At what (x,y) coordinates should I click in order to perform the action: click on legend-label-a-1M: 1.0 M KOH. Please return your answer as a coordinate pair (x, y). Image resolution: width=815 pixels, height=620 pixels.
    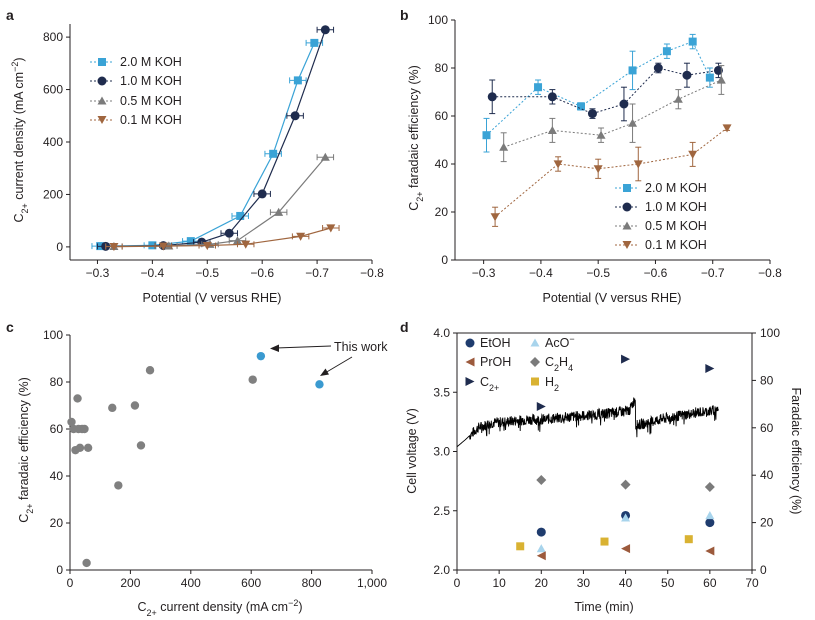
    Looking at the image, I should click on (151, 81).